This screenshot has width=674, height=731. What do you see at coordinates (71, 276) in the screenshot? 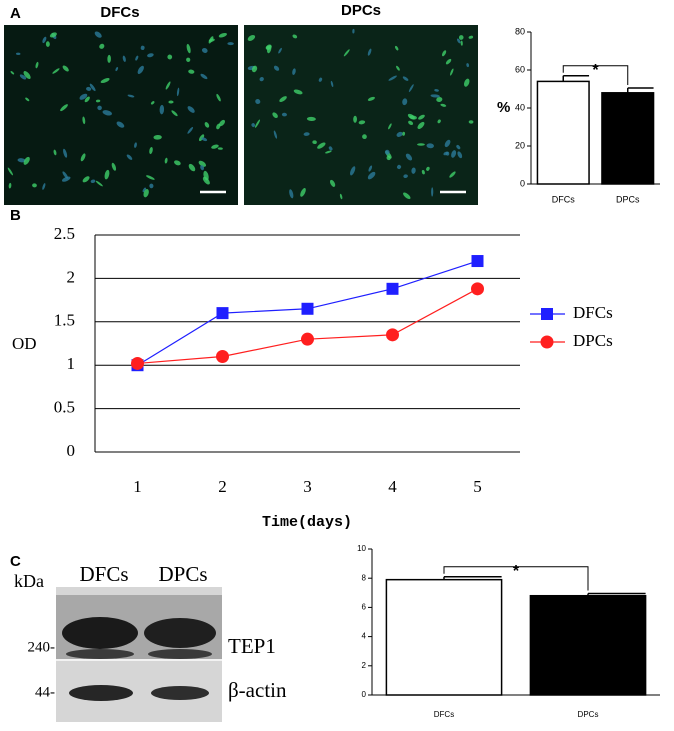
I see `y-tick-label: 2` at bounding box center [71, 276].